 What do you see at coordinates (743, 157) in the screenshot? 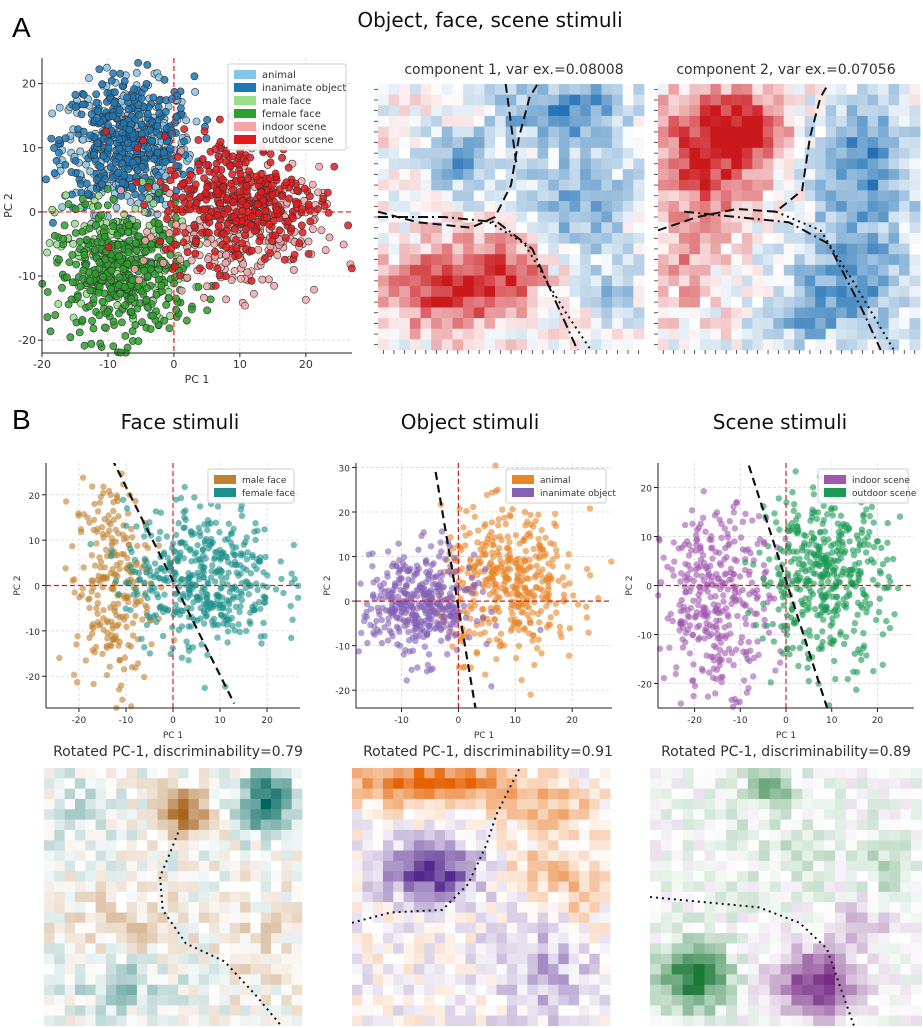
I see `boundary-dashed` at bounding box center [743, 157].